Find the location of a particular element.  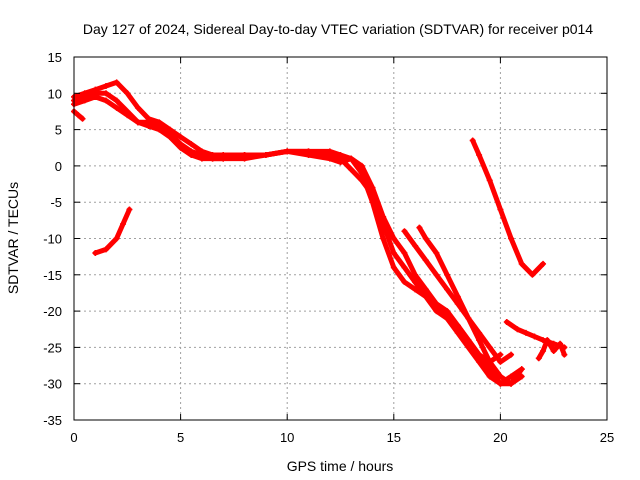

y-tick-label: -5 is located at coordinates (56, 202).